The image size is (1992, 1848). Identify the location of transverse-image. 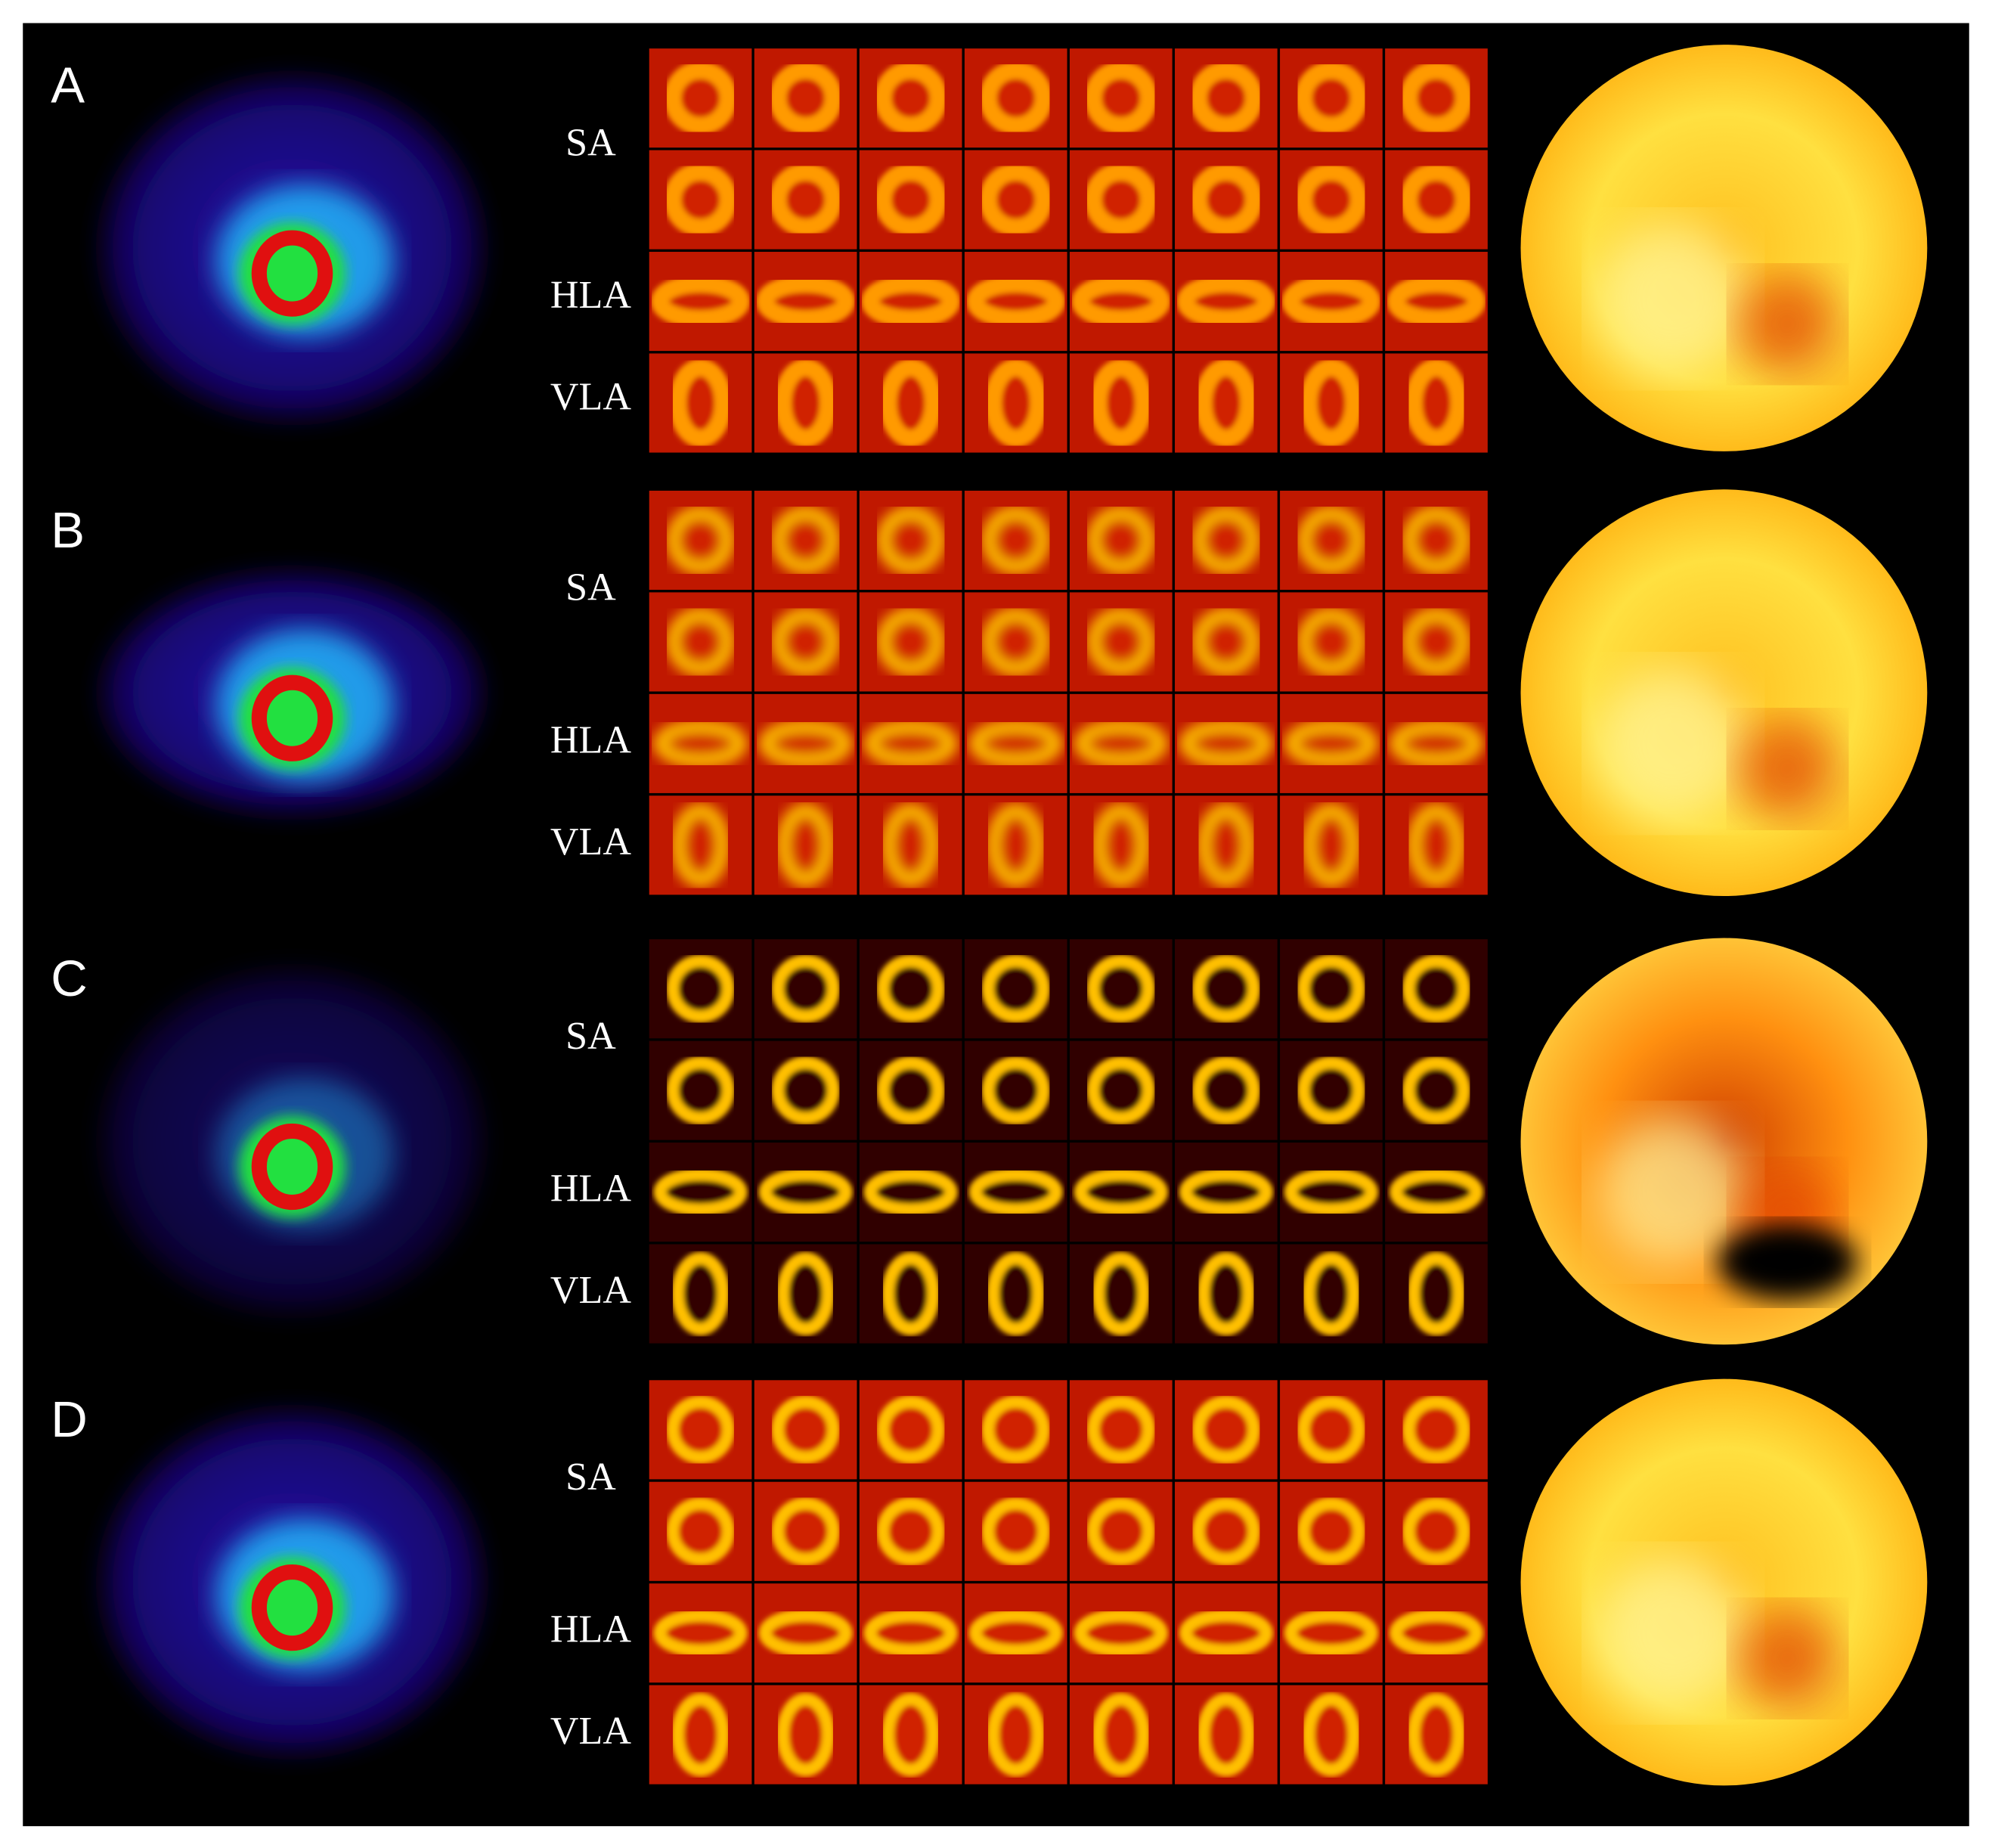
(292, 1582).